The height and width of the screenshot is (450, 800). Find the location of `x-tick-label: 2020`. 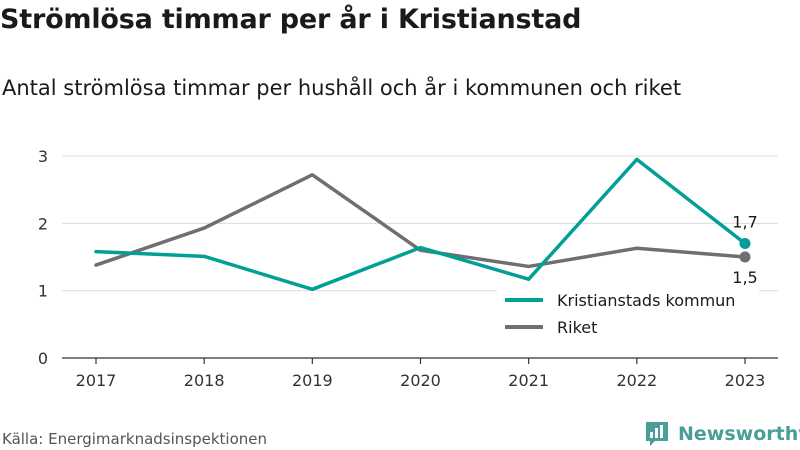

x-tick-label: 2020 is located at coordinates (420, 380).